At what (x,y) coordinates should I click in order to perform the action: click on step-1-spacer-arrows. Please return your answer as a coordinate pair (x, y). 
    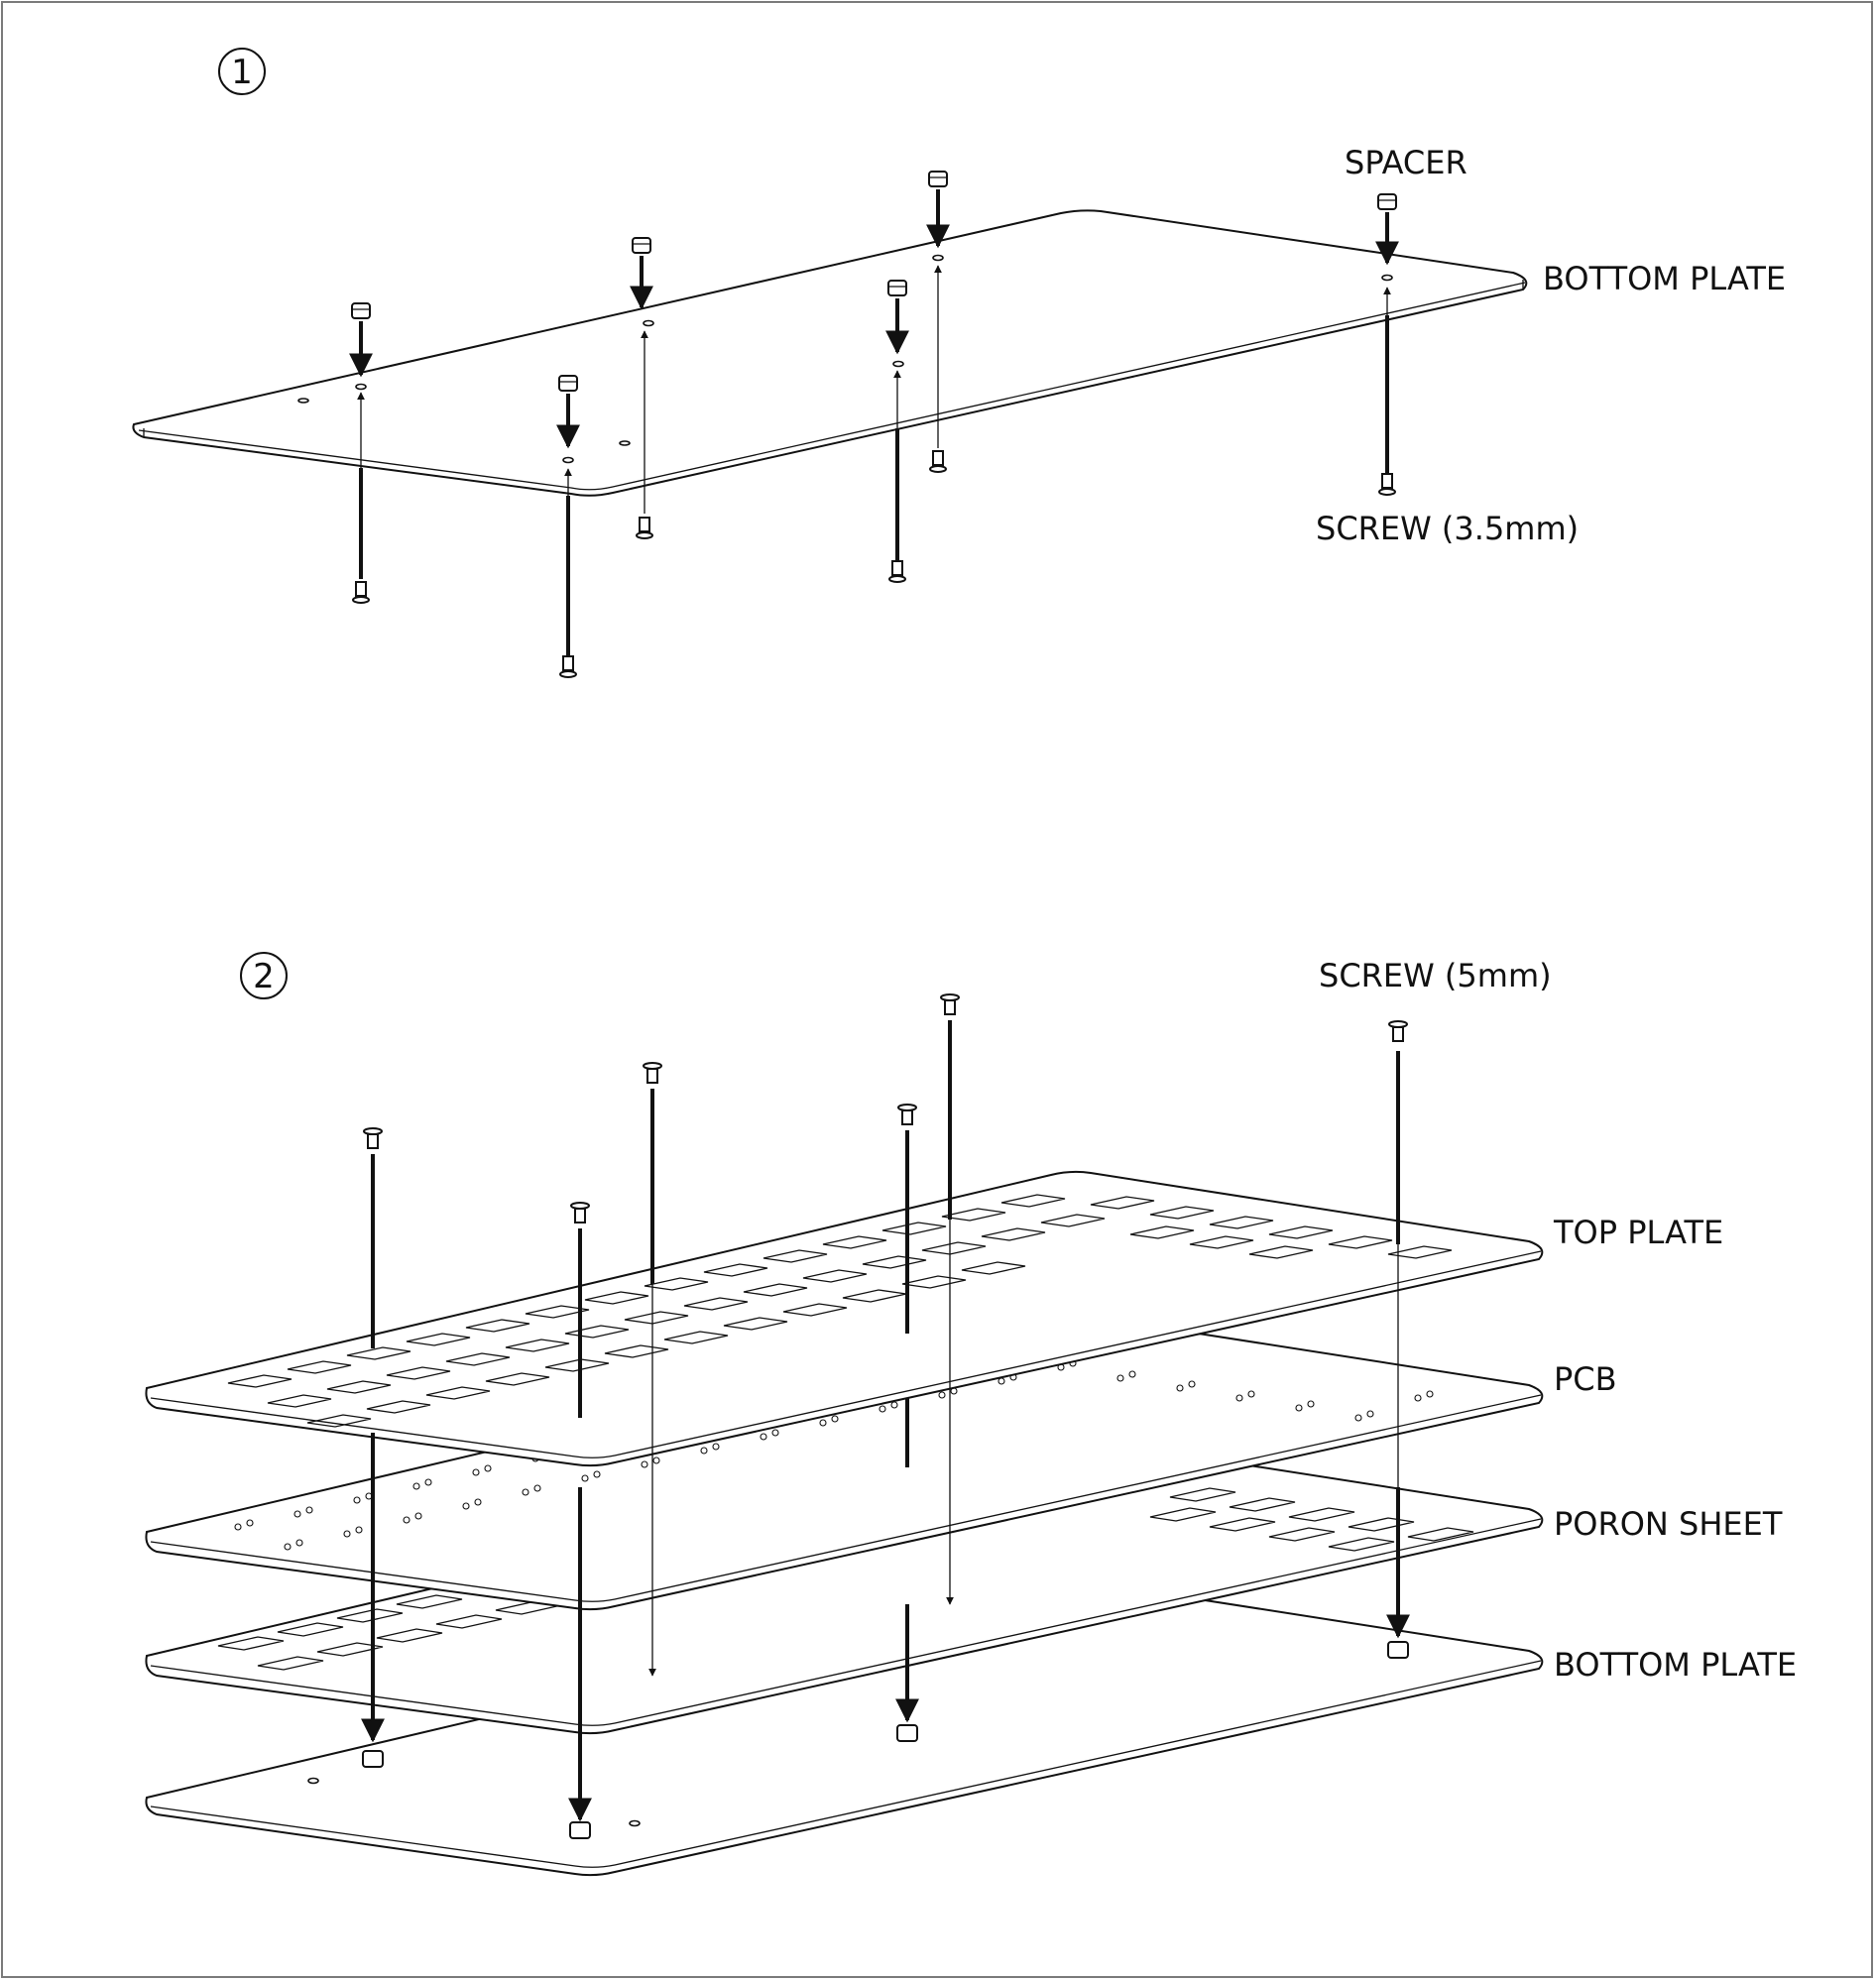
    Looking at the image, I should click on (874, 319).